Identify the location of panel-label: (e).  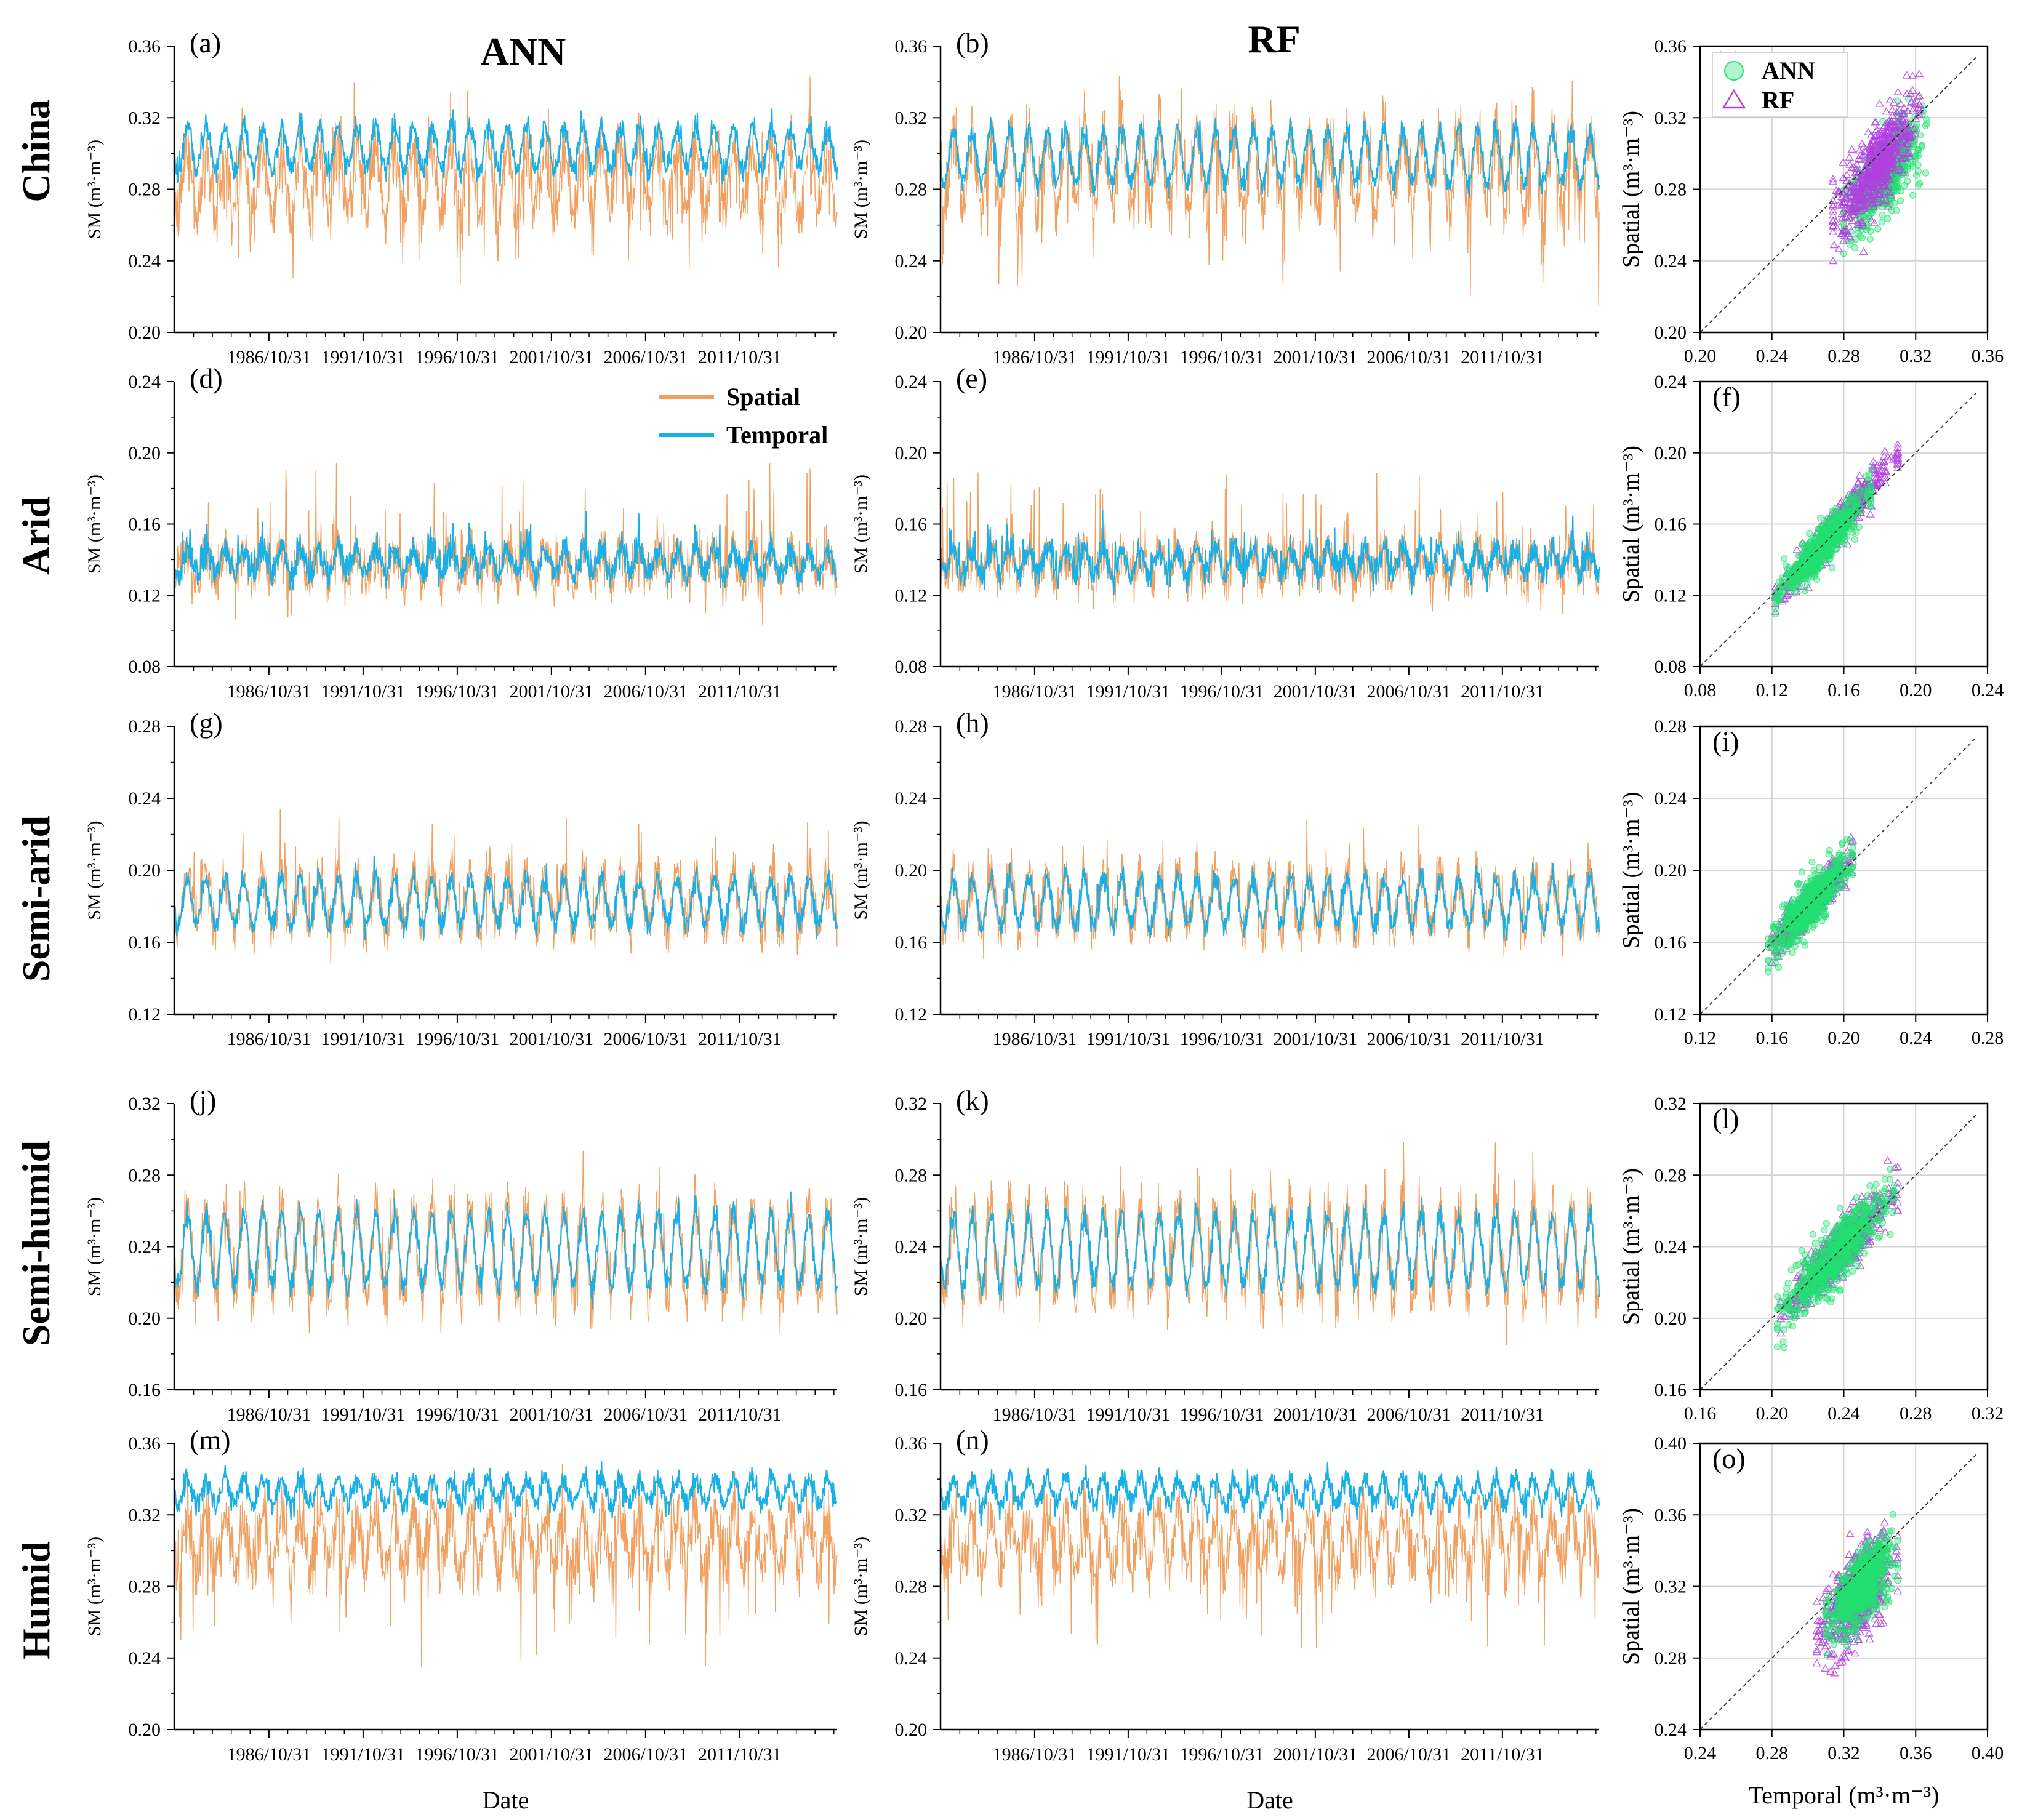
(971, 379).